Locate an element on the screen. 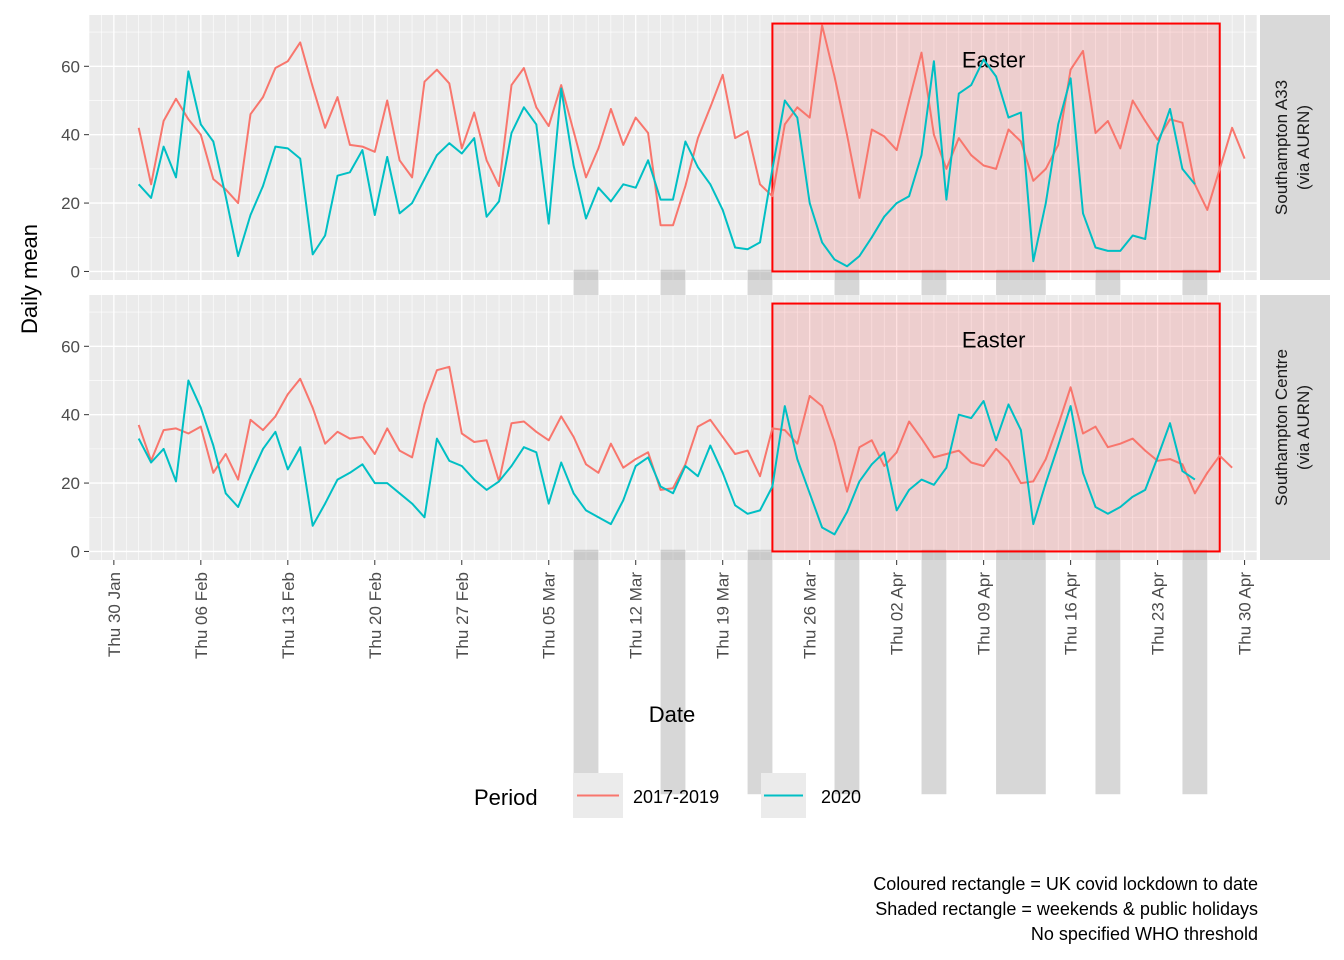 This screenshot has height=960, width=1344. x-axis-title: Date is located at coordinates (672, 714).